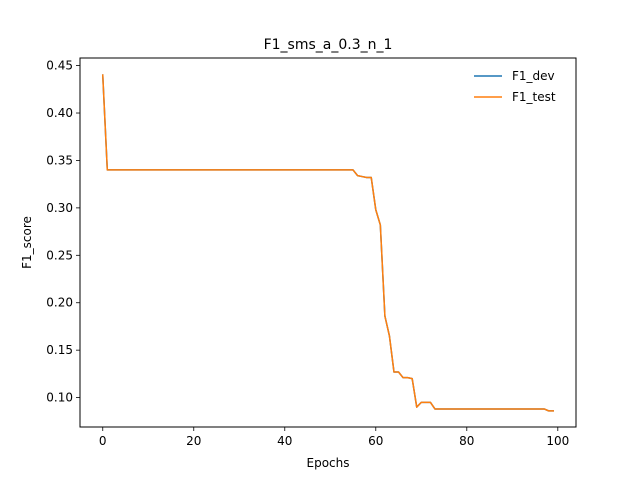 The width and height of the screenshot is (640, 480). Describe the element at coordinates (515, 86) in the screenshot. I see `legend: F1_dev F1_test` at that location.